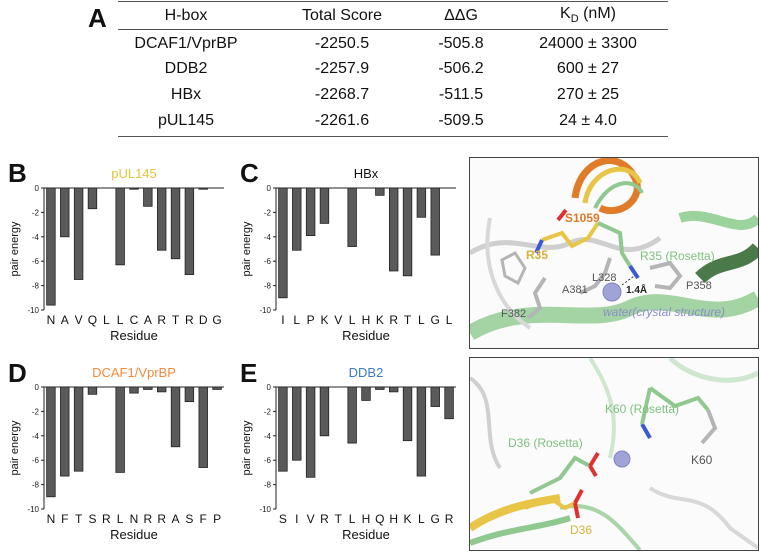 Image resolution: width=760 pixels, height=556 pixels. Describe the element at coordinates (614, 454) in the screenshot. I see `structure-g-render` at that location.